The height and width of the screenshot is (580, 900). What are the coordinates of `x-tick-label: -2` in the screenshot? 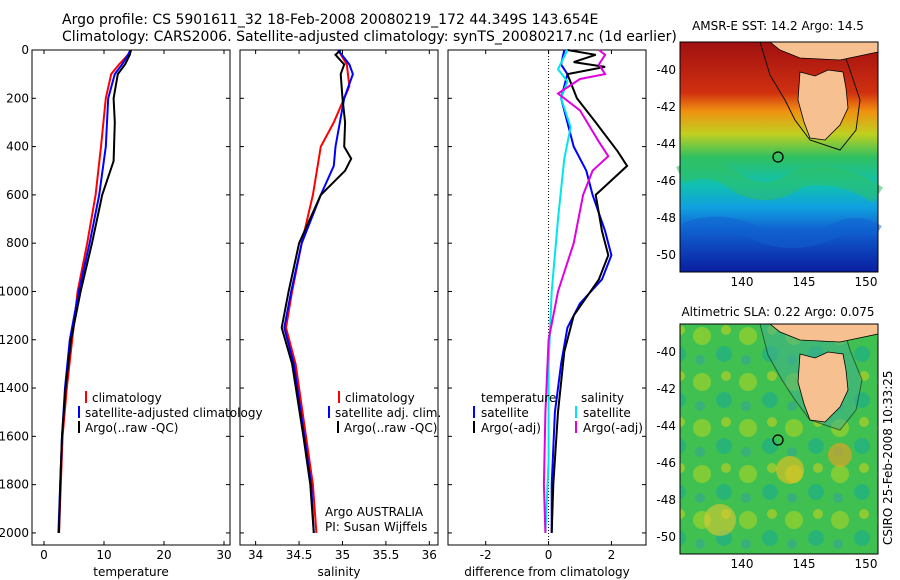 It's located at (486, 555).